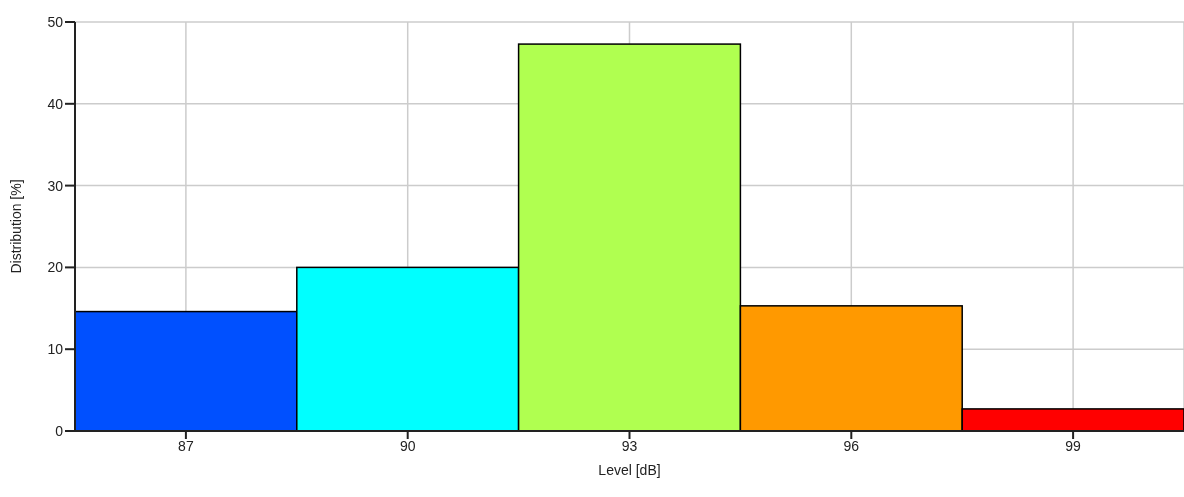  What do you see at coordinates (186, 445) in the screenshot?
I see `x-tick-label: 87` at bounding box center [186, 445].